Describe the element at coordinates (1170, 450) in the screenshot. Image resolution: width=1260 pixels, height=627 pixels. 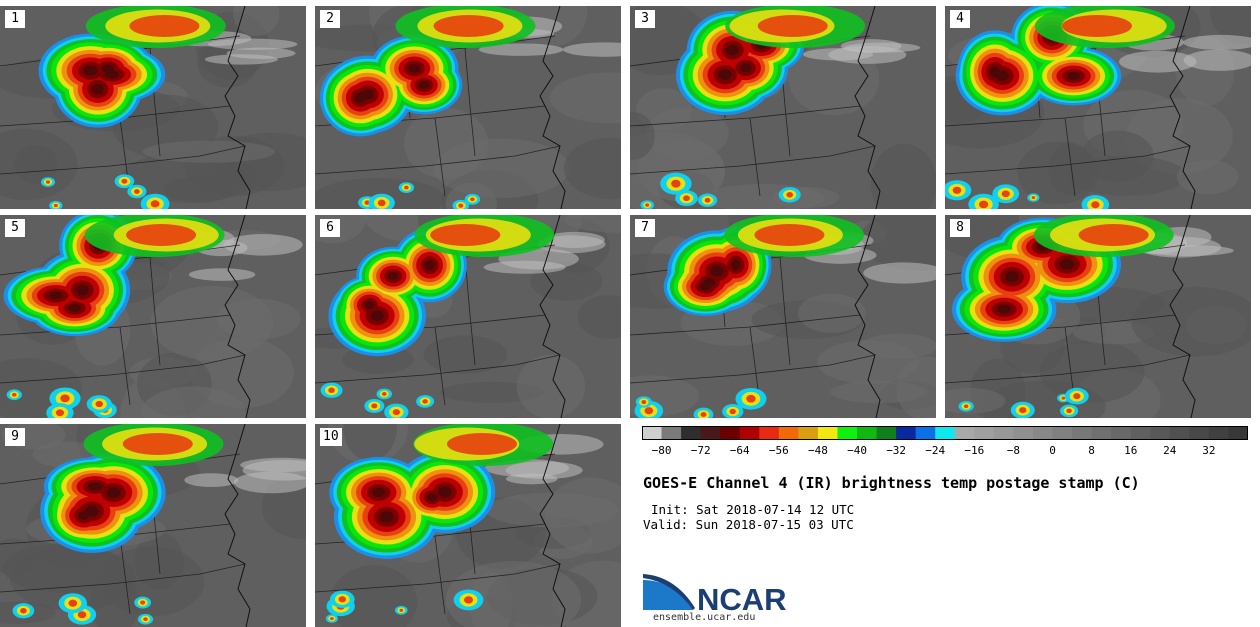
I see `colorbar-tick-label: 24` at that location.